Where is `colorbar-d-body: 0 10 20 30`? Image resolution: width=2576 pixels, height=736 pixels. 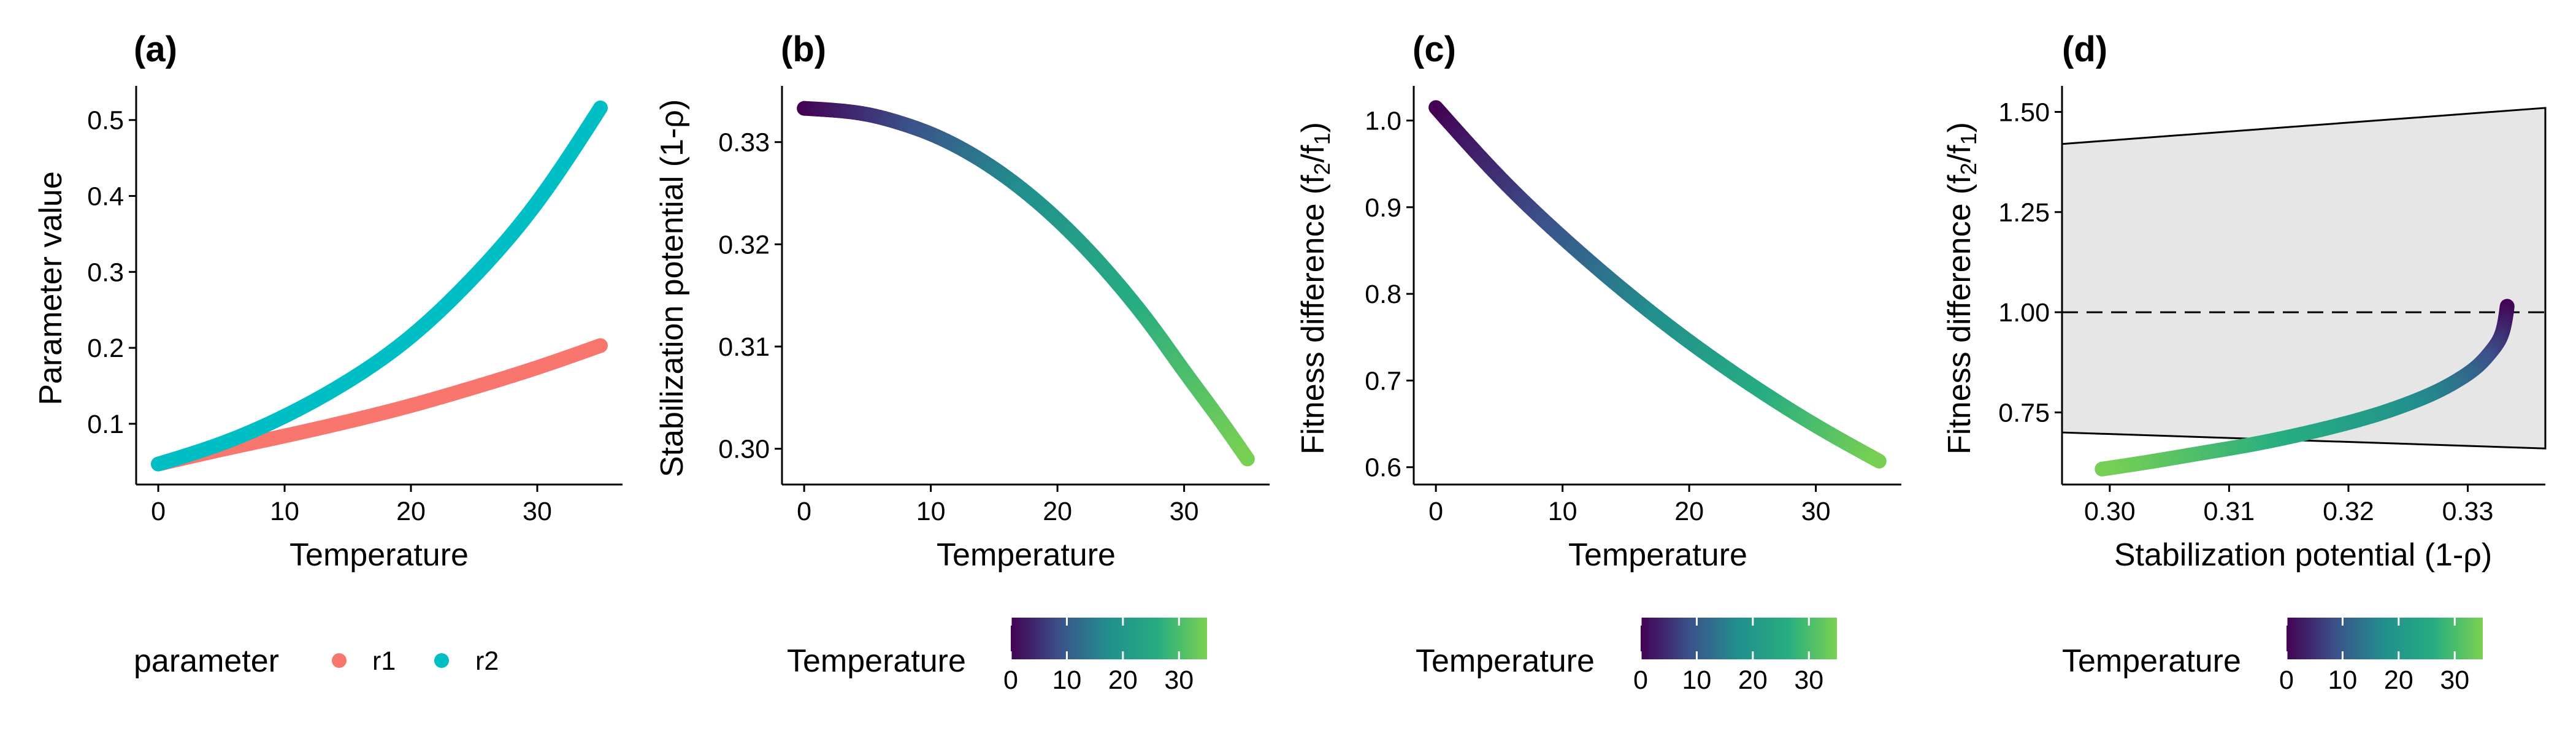 colorbar-d-body: 0 10 20 30 is located at coordinates (2381, 656).